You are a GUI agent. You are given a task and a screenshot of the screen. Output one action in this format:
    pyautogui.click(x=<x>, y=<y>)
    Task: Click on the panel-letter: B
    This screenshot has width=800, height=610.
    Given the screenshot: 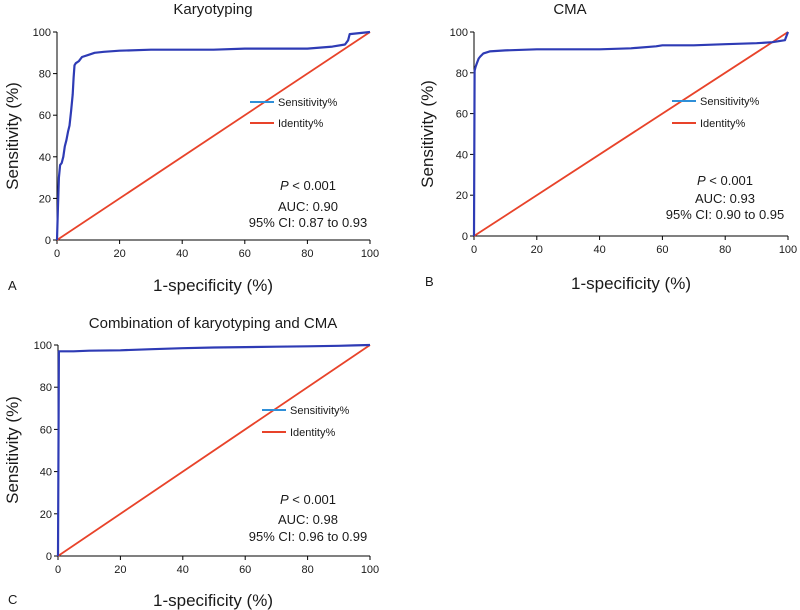 What is the action you would take?
    pyautogui.click(x=429, y=281)
    